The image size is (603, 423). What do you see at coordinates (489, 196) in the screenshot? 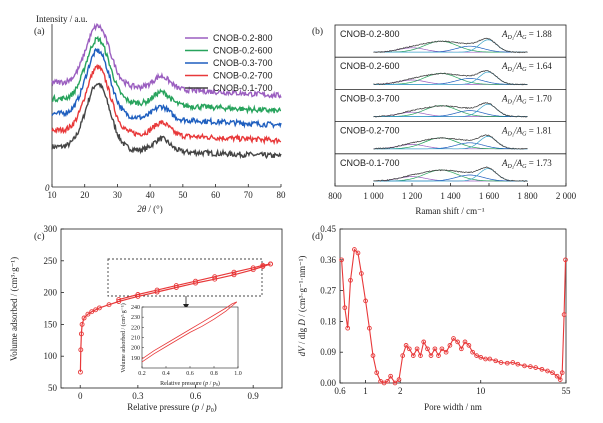
I see `panel-b-xtick-label: 1 600` at bounding box center [489, 196].